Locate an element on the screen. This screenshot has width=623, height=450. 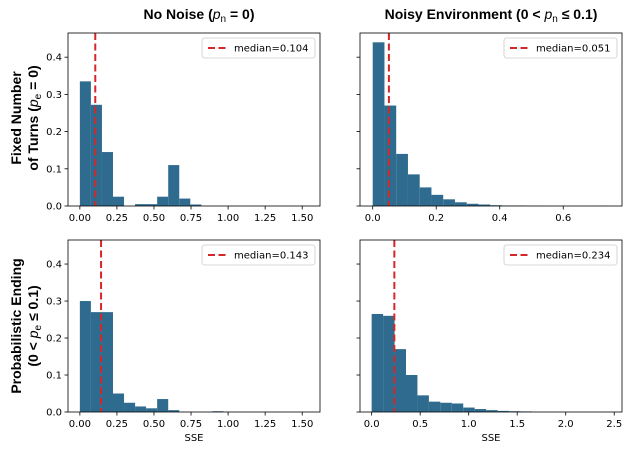
x-tick-label: 1.00 is located at coordinates (228, 424).